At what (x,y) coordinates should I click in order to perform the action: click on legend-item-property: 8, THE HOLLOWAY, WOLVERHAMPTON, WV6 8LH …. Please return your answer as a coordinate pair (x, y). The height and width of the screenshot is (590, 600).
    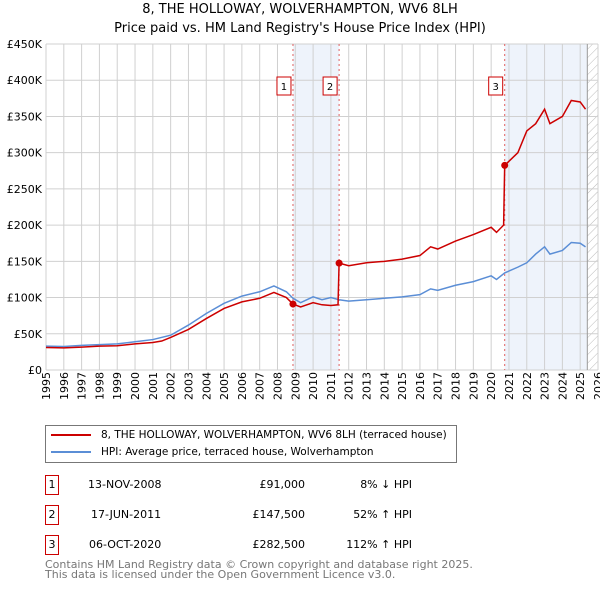
    Looking at the image, I should click on (249, 435).